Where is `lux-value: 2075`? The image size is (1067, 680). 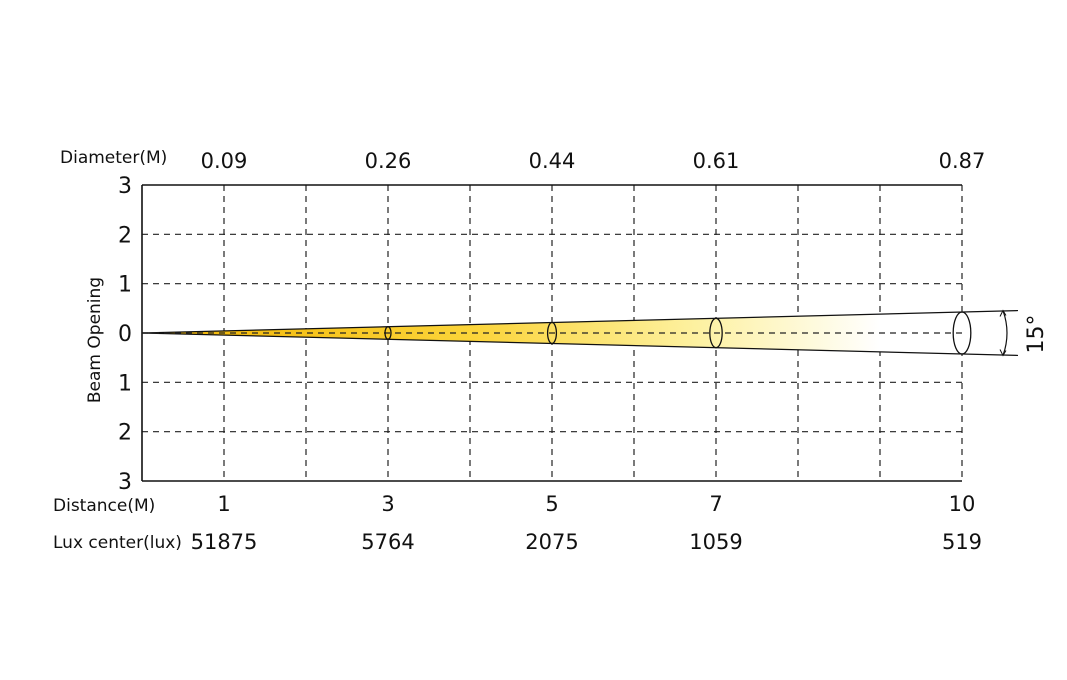
lux-value: 2075 is located at coordinates (551, 542).